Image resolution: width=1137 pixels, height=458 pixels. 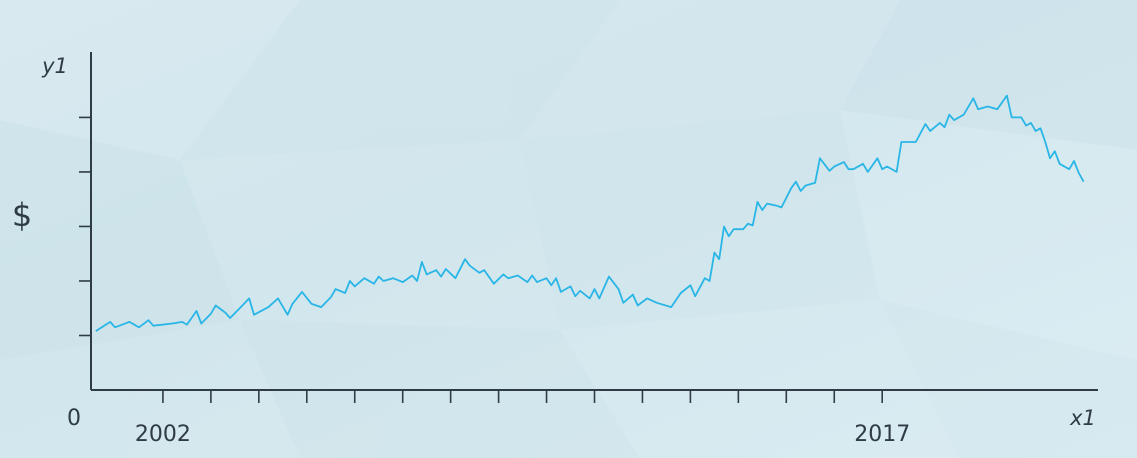 I want to click on y-axis-top-label: y1, so click(x=54, y=66).